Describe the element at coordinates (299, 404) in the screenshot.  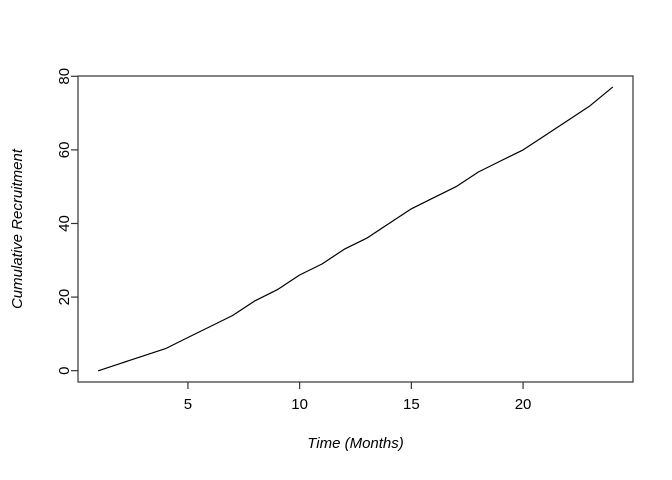
I see `x-tick-label: 10` at that location.